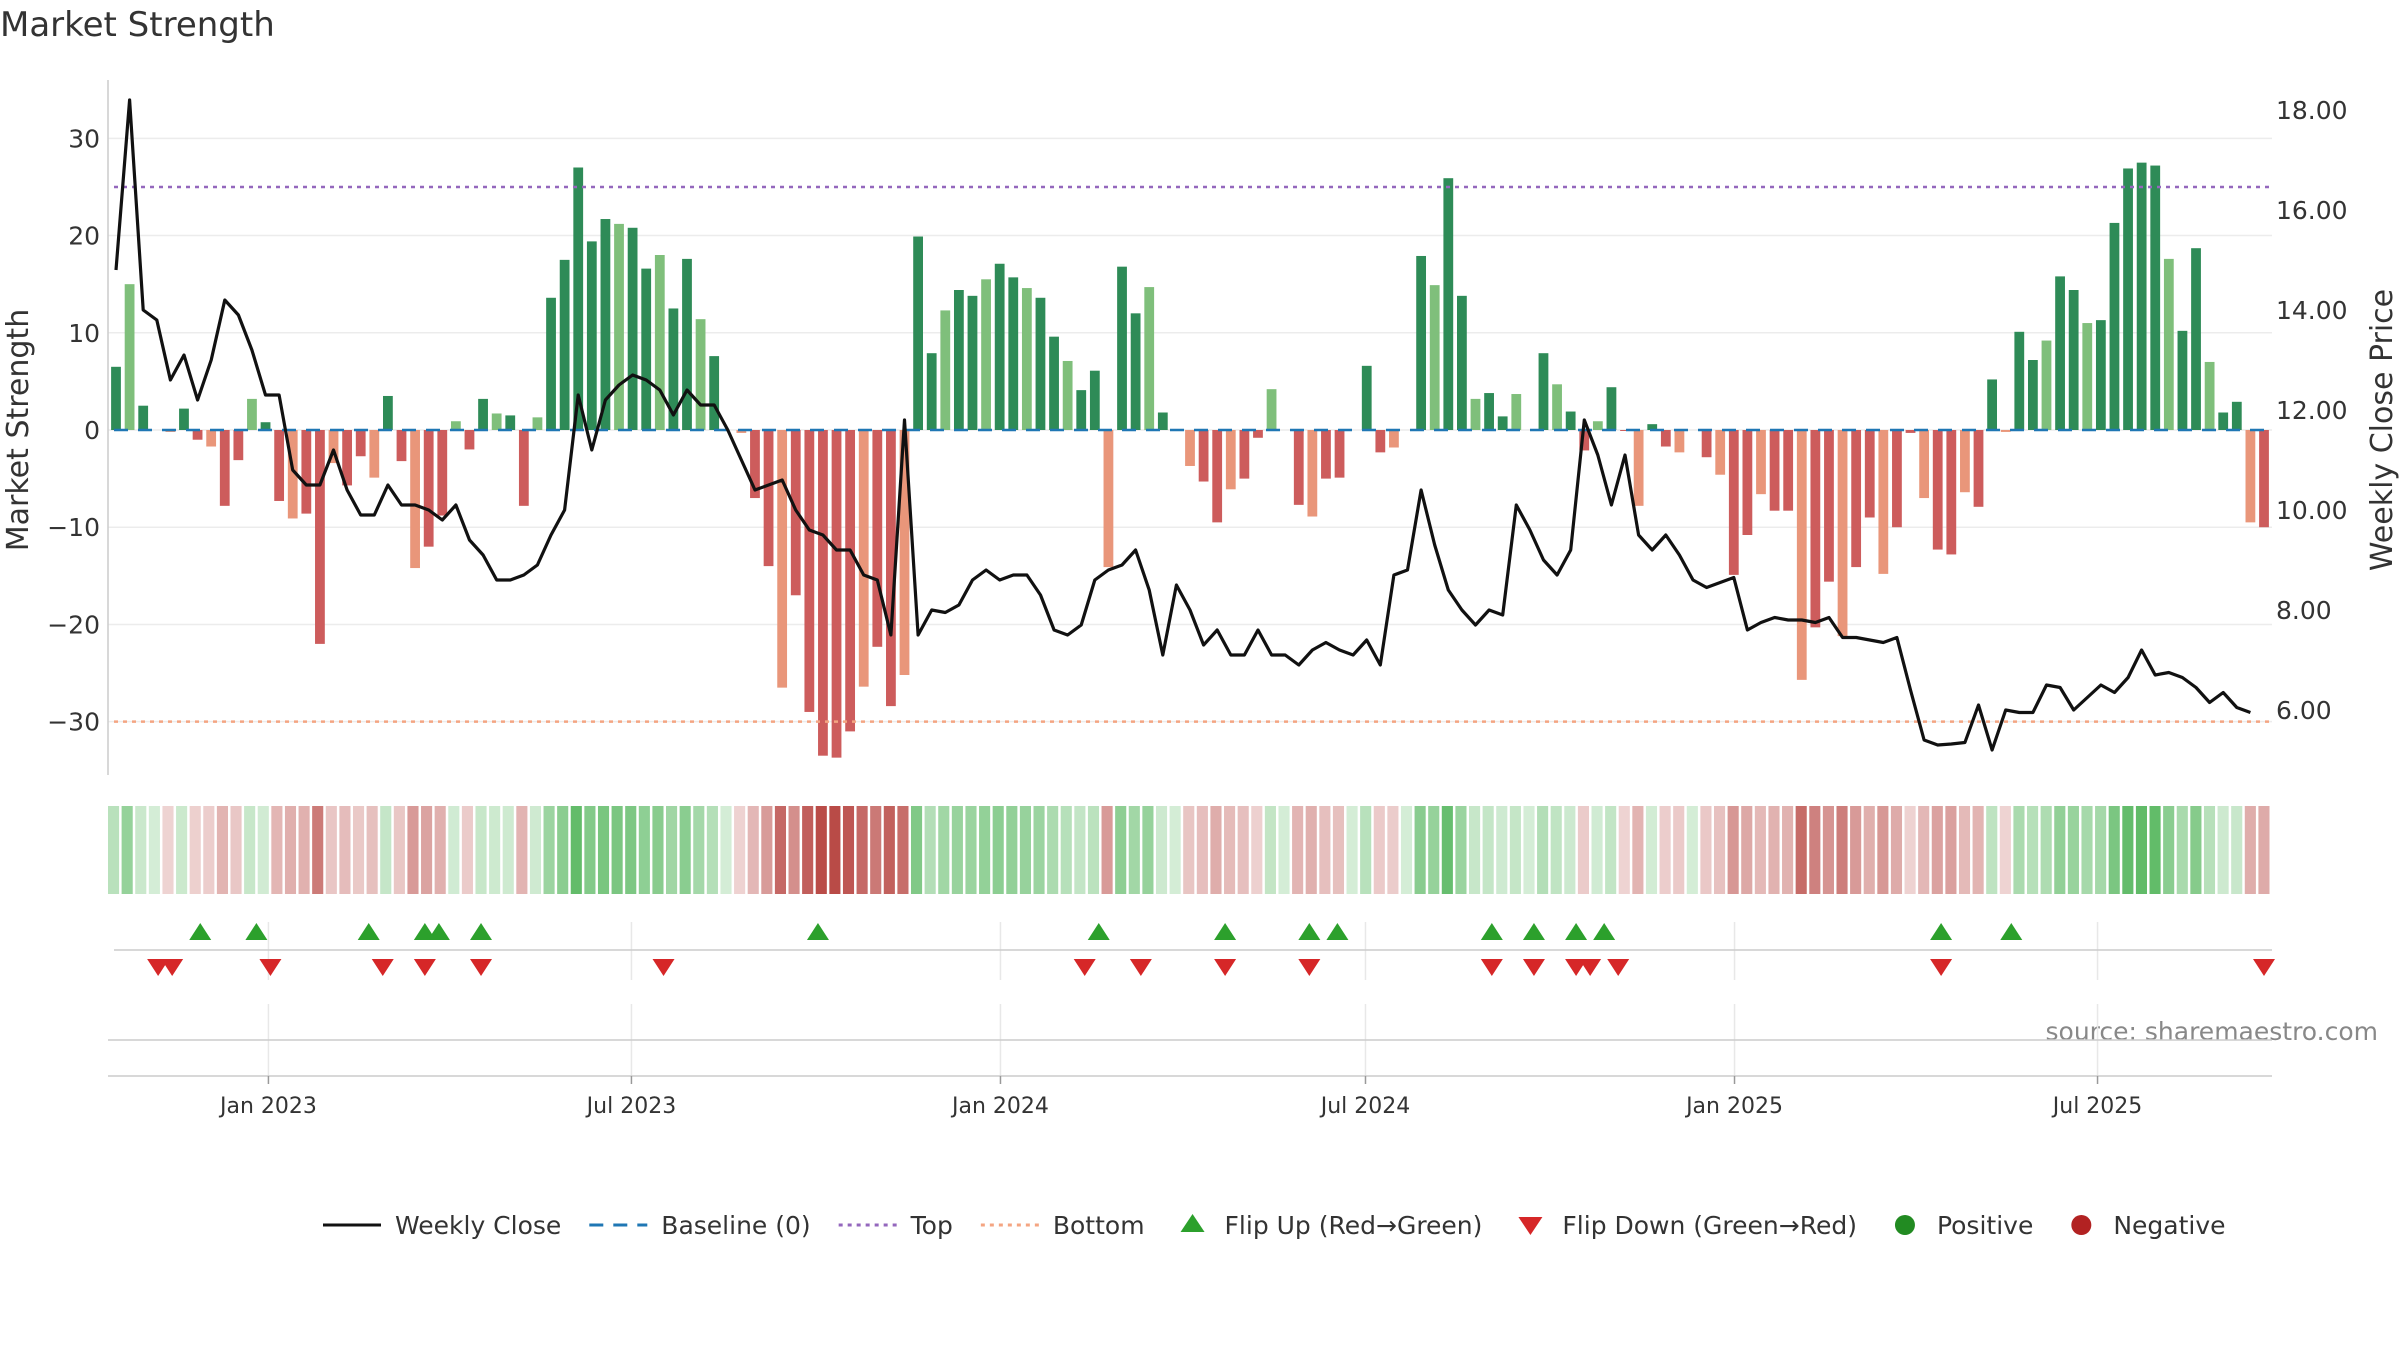 The height and width of the screenshot is (1354, 2400). What do you see at coordinates (2312, 210) in the screenshot?
I see `y2-tick-label: 16.00` at bounding box center [2312, 210].